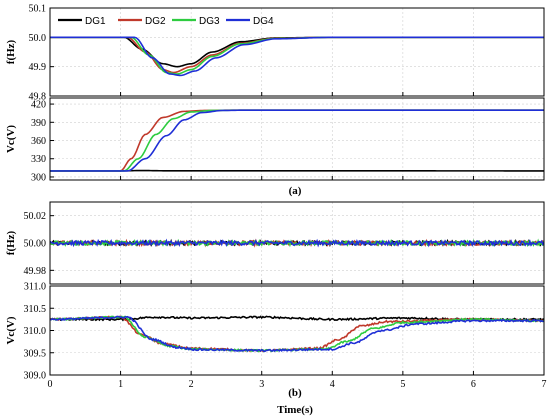  What do you see at coordinates (261, 384) in the screenshot?
I see `x-tick-label: 3` at bounding box center [261, 384].